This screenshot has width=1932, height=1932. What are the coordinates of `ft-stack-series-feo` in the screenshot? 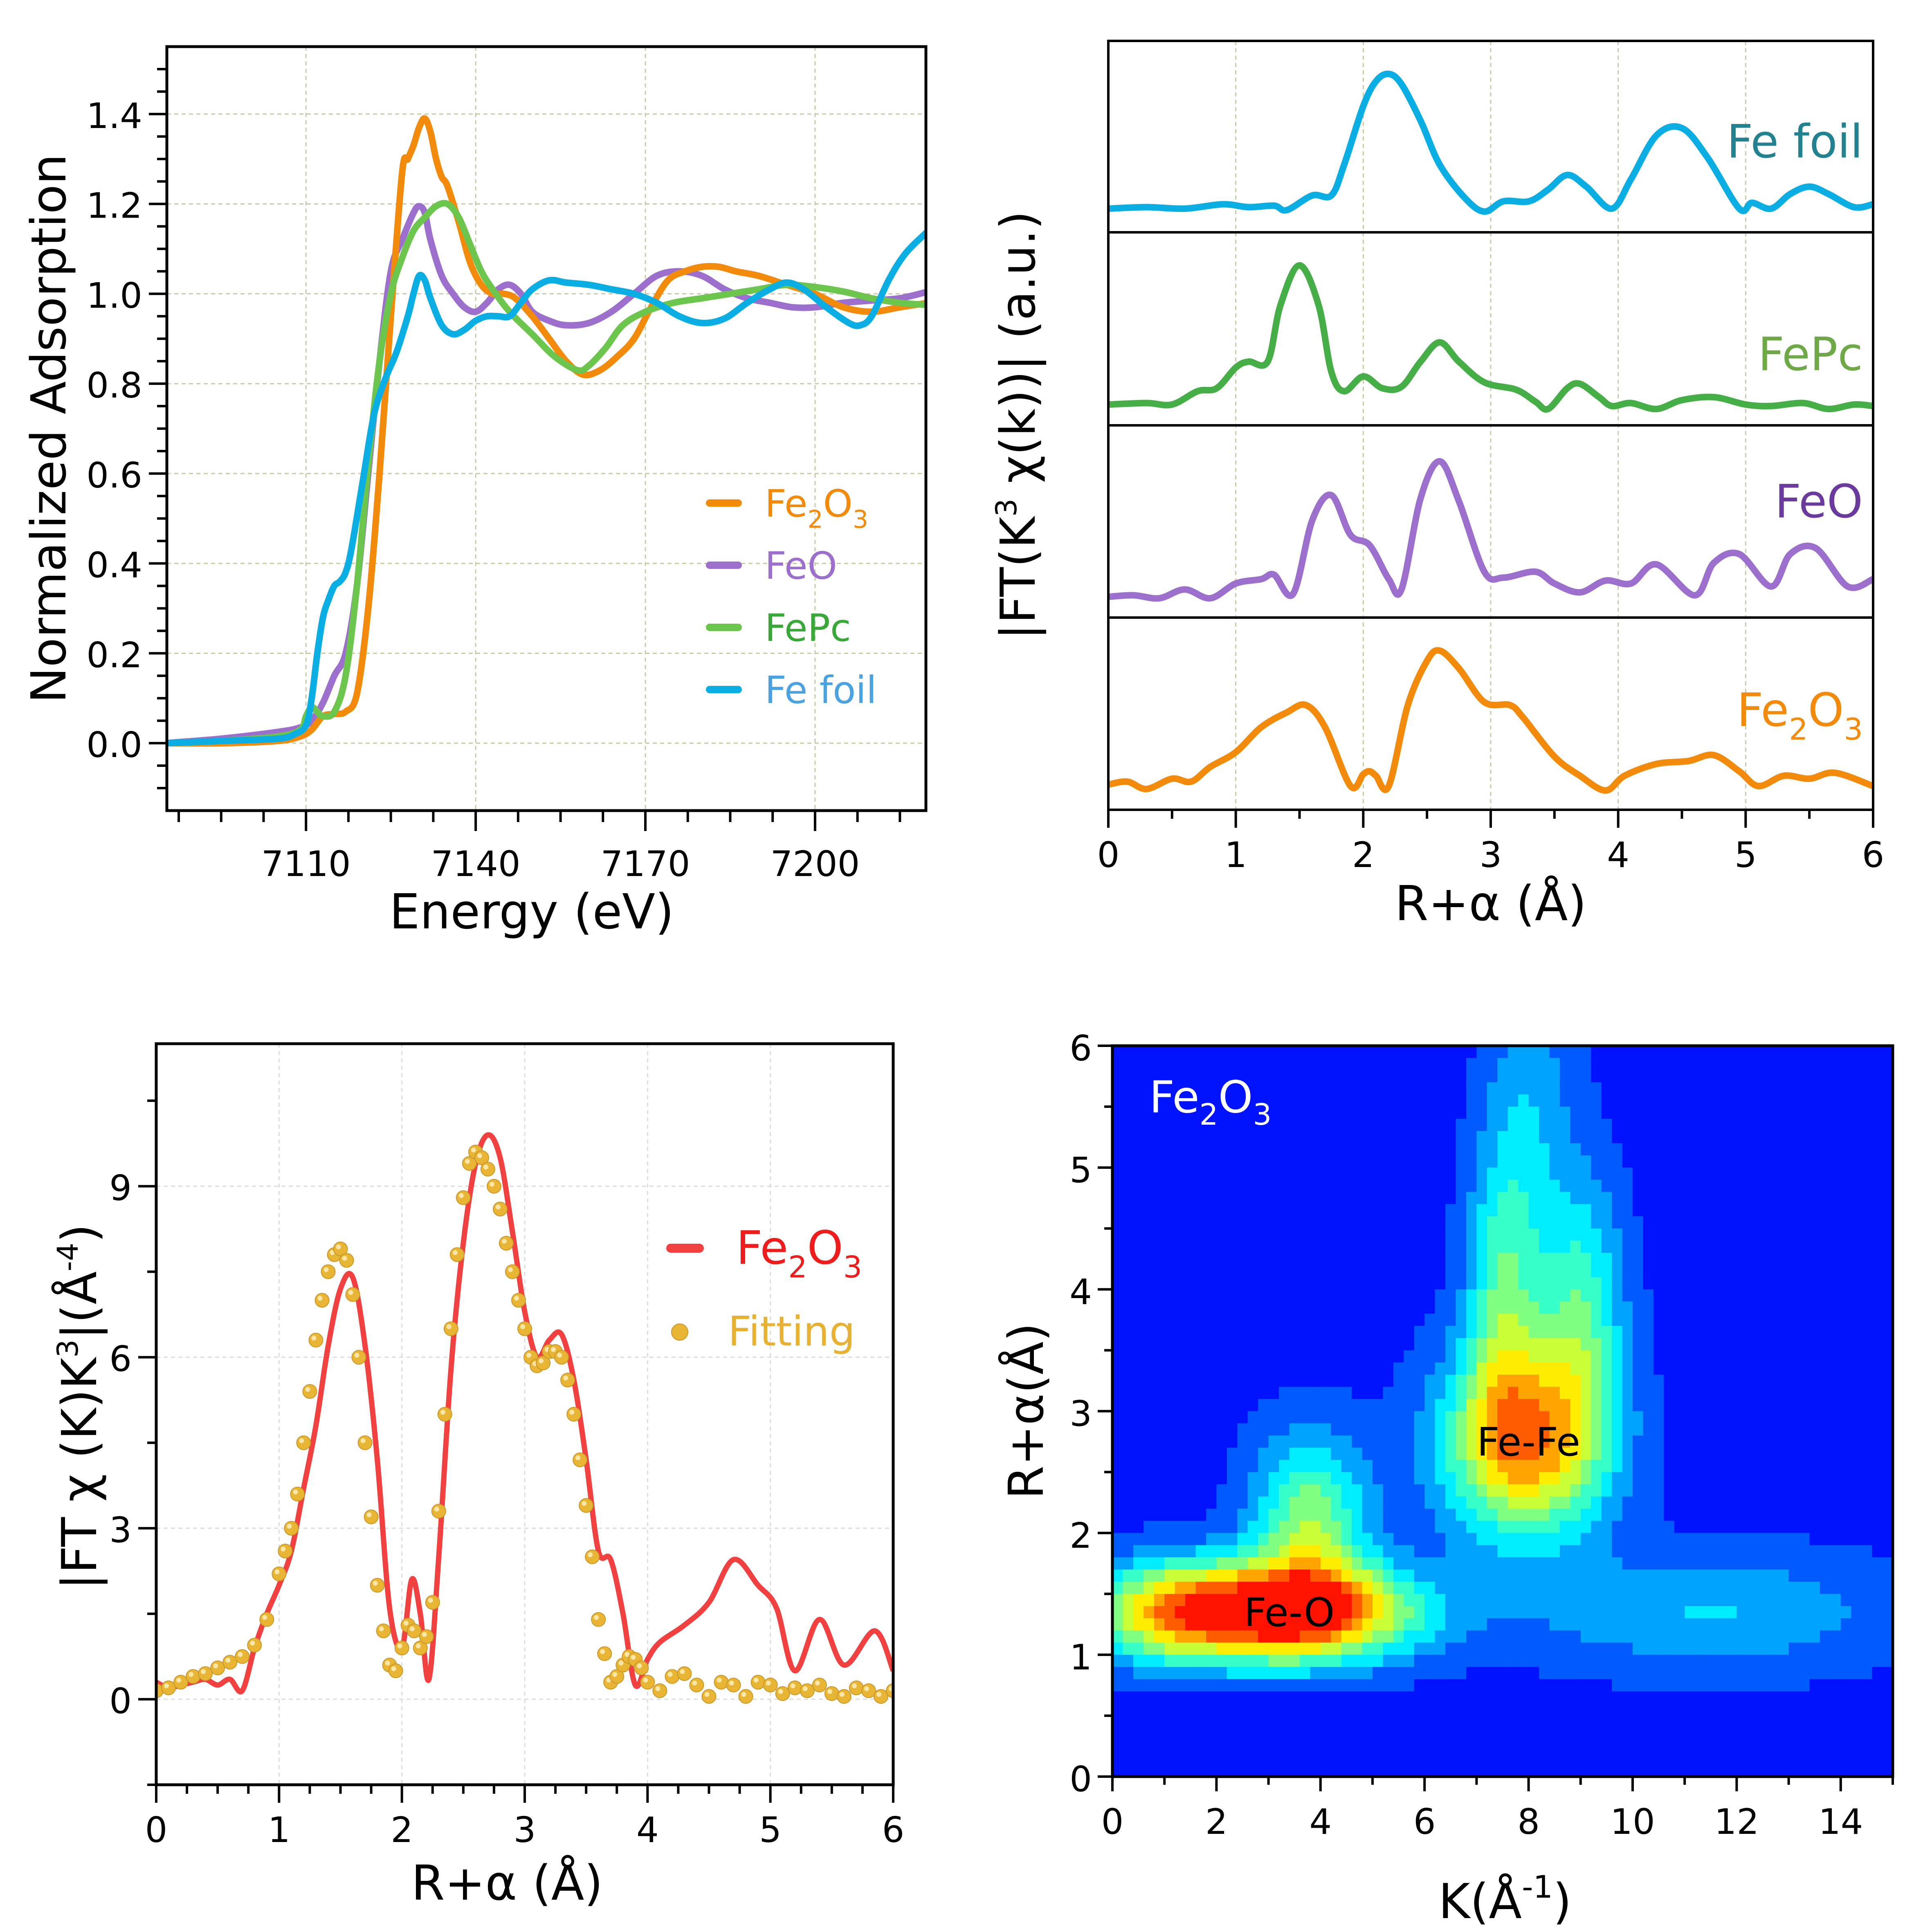 It's located at (1491, 530).